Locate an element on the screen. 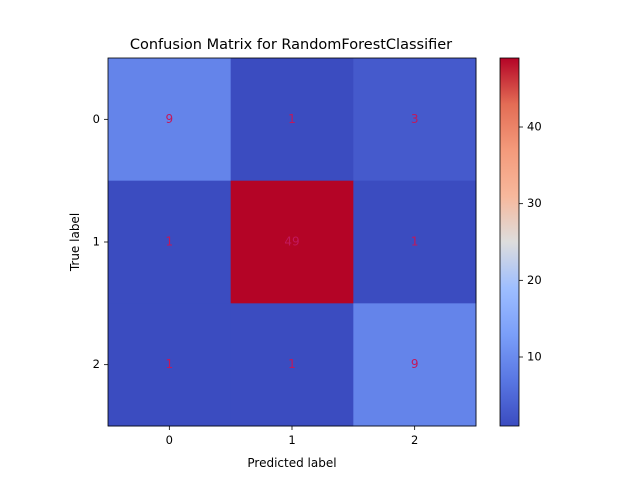 This screenshot has width=640, height=485. colorbar-tick-label: 30 is located at coordinates (534, 203).